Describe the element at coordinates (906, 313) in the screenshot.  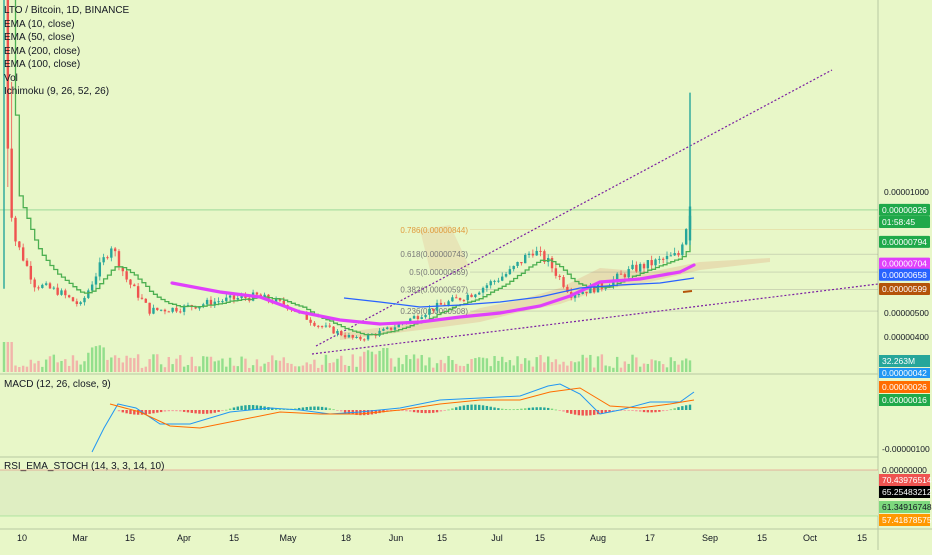
I see `price-tick-label: 0.00000500` at that location.